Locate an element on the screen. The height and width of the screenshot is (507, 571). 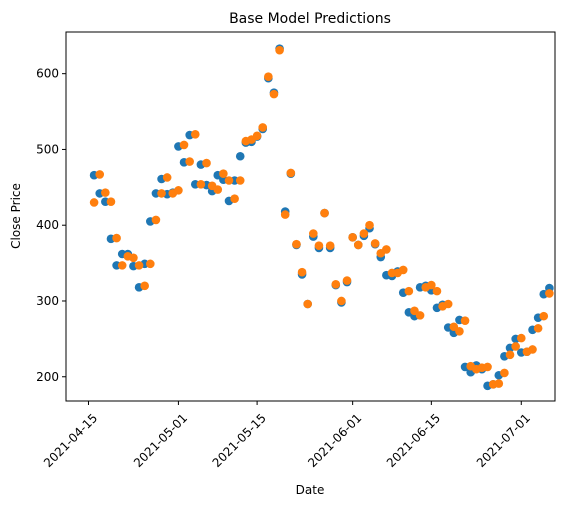
x-tick-label: 2021-05-15 is located at coordinates (239, 440).